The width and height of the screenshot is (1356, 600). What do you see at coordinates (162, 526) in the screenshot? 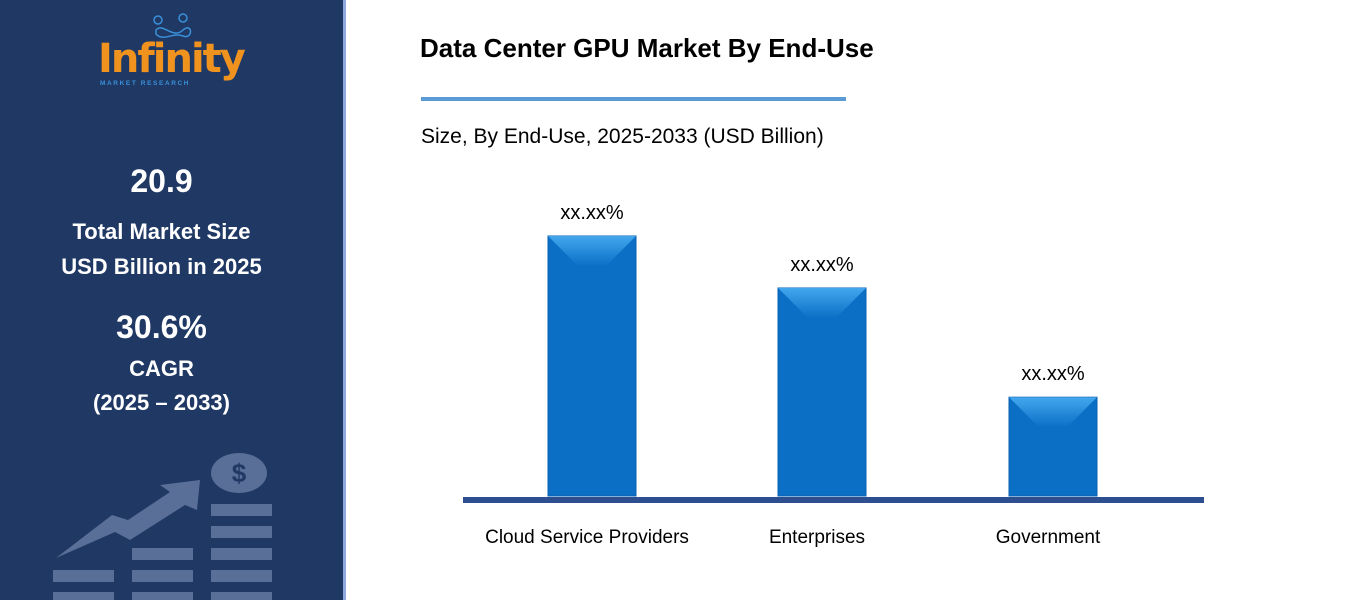
I see `growth-chart-icon: $` at bounding box center [162, 526].